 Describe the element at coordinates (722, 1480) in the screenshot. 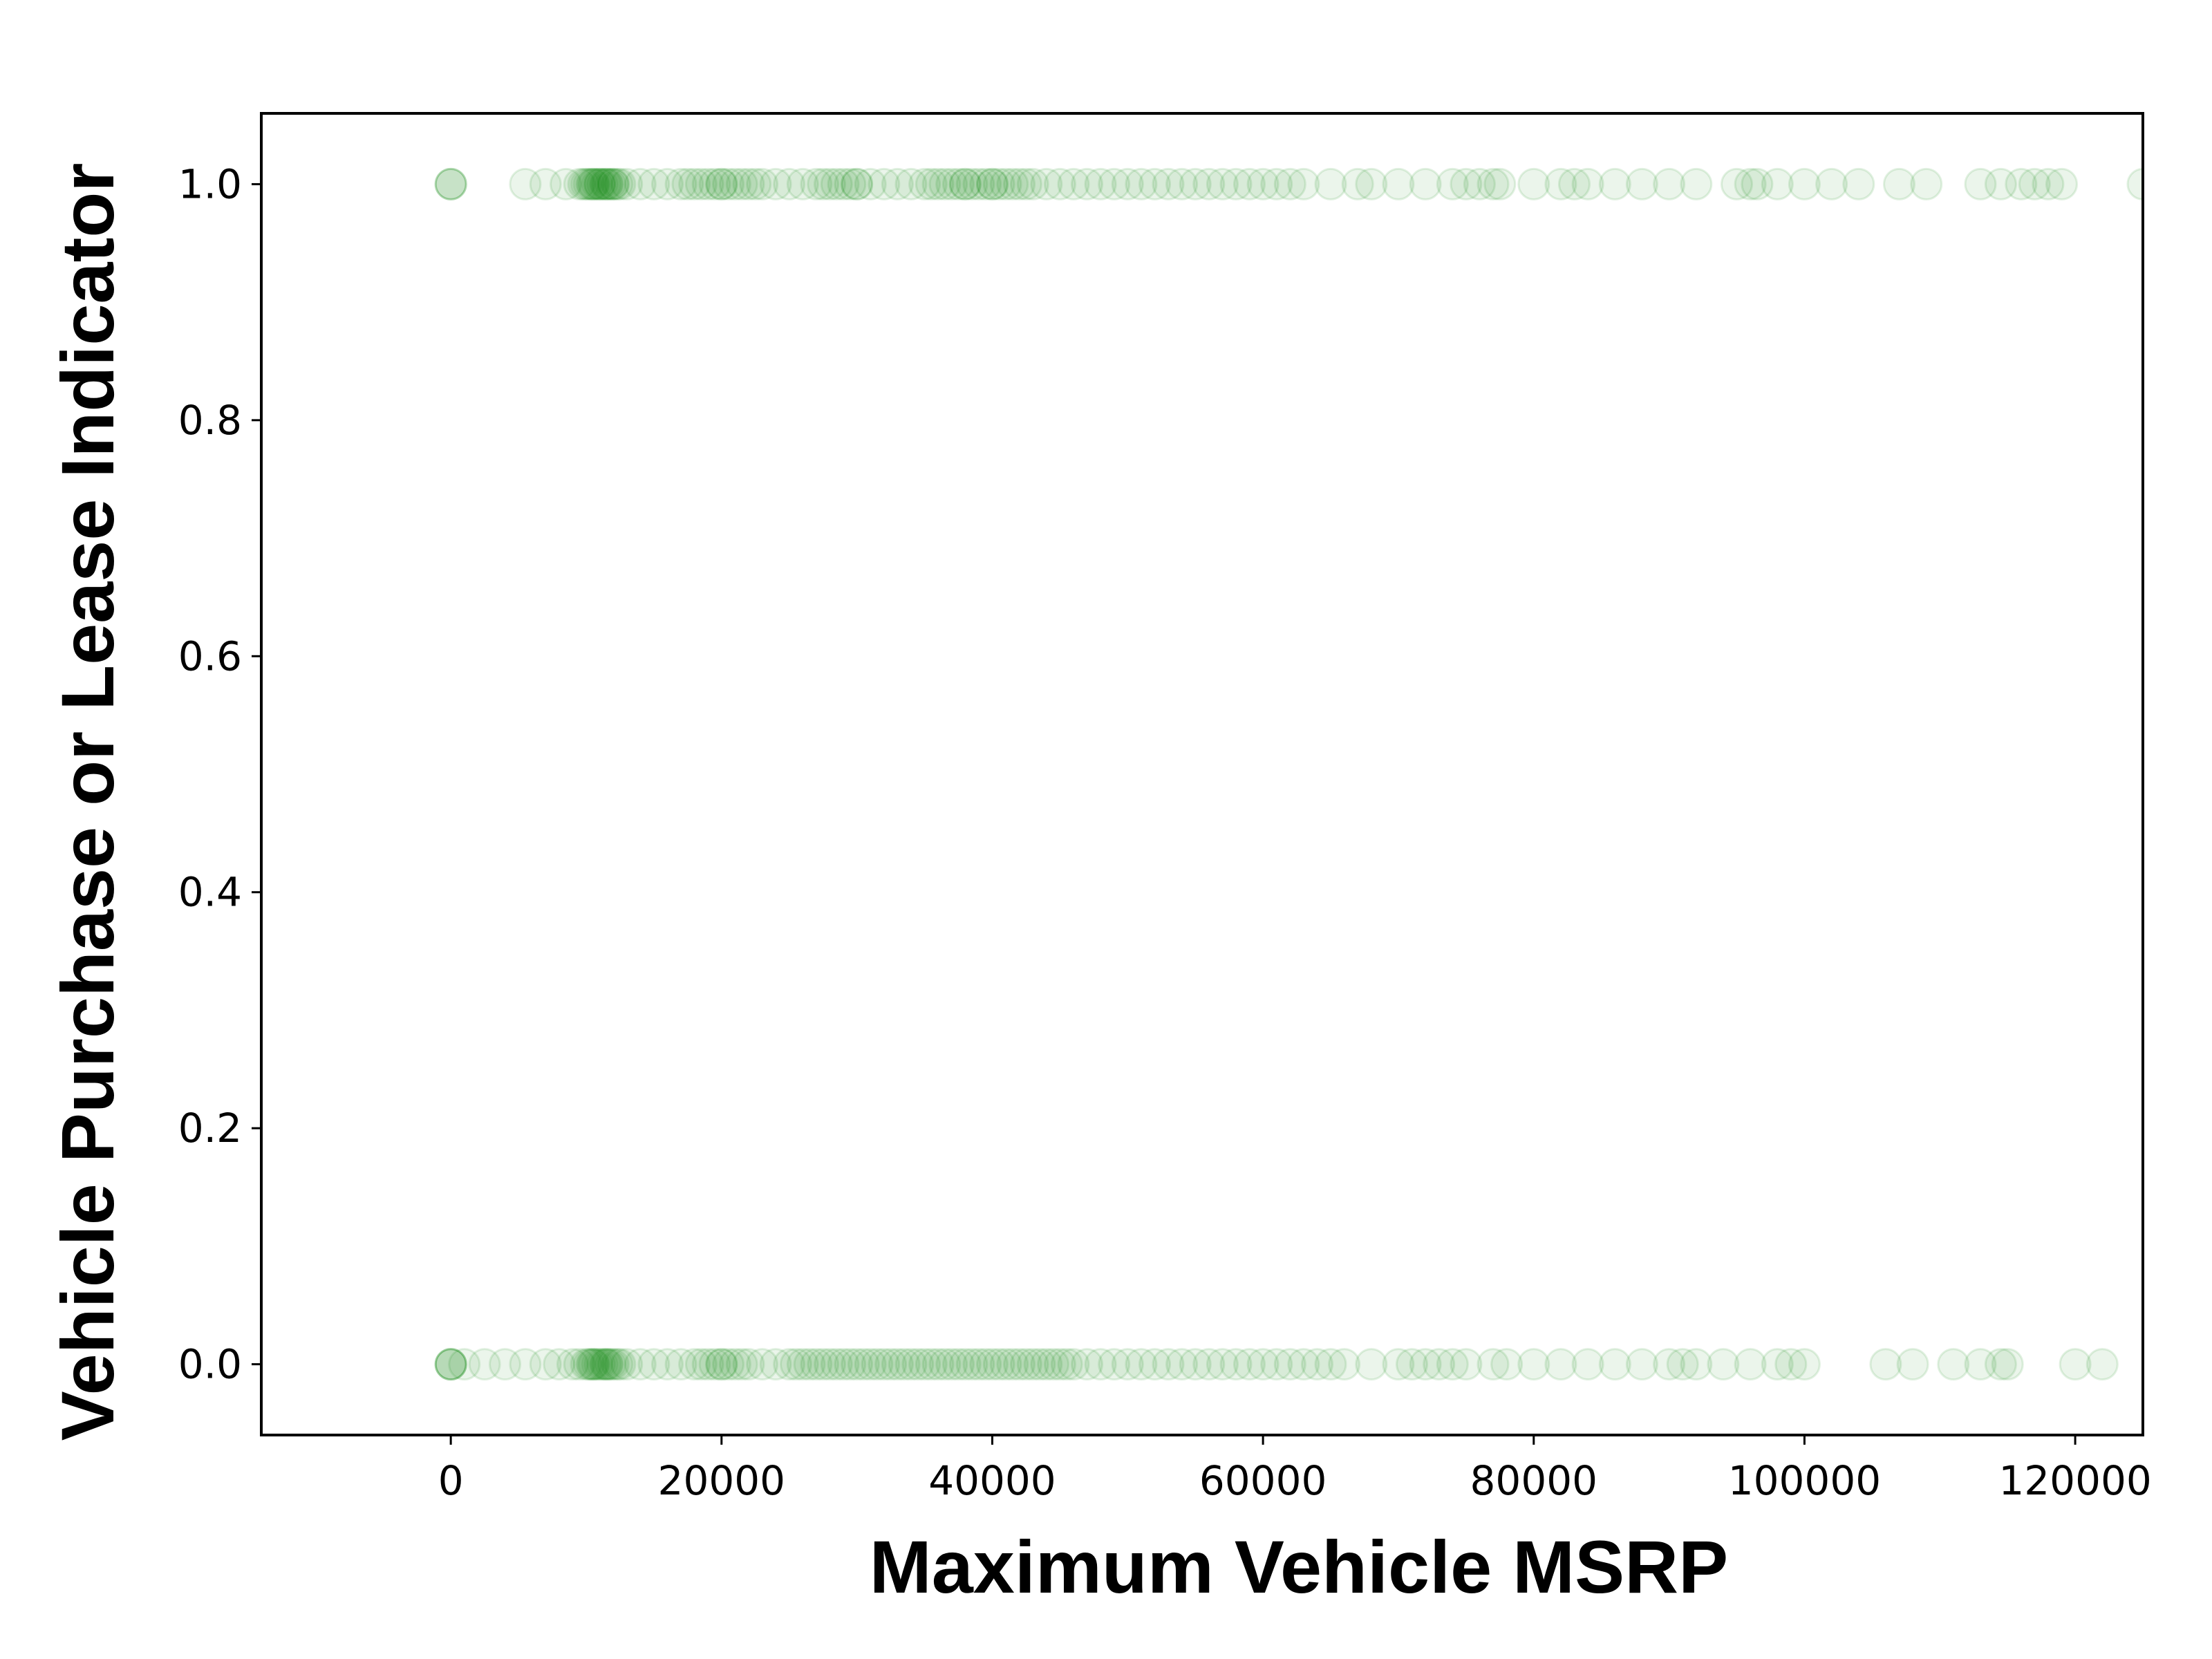

I see `x-tick-label: 20000` at that location.